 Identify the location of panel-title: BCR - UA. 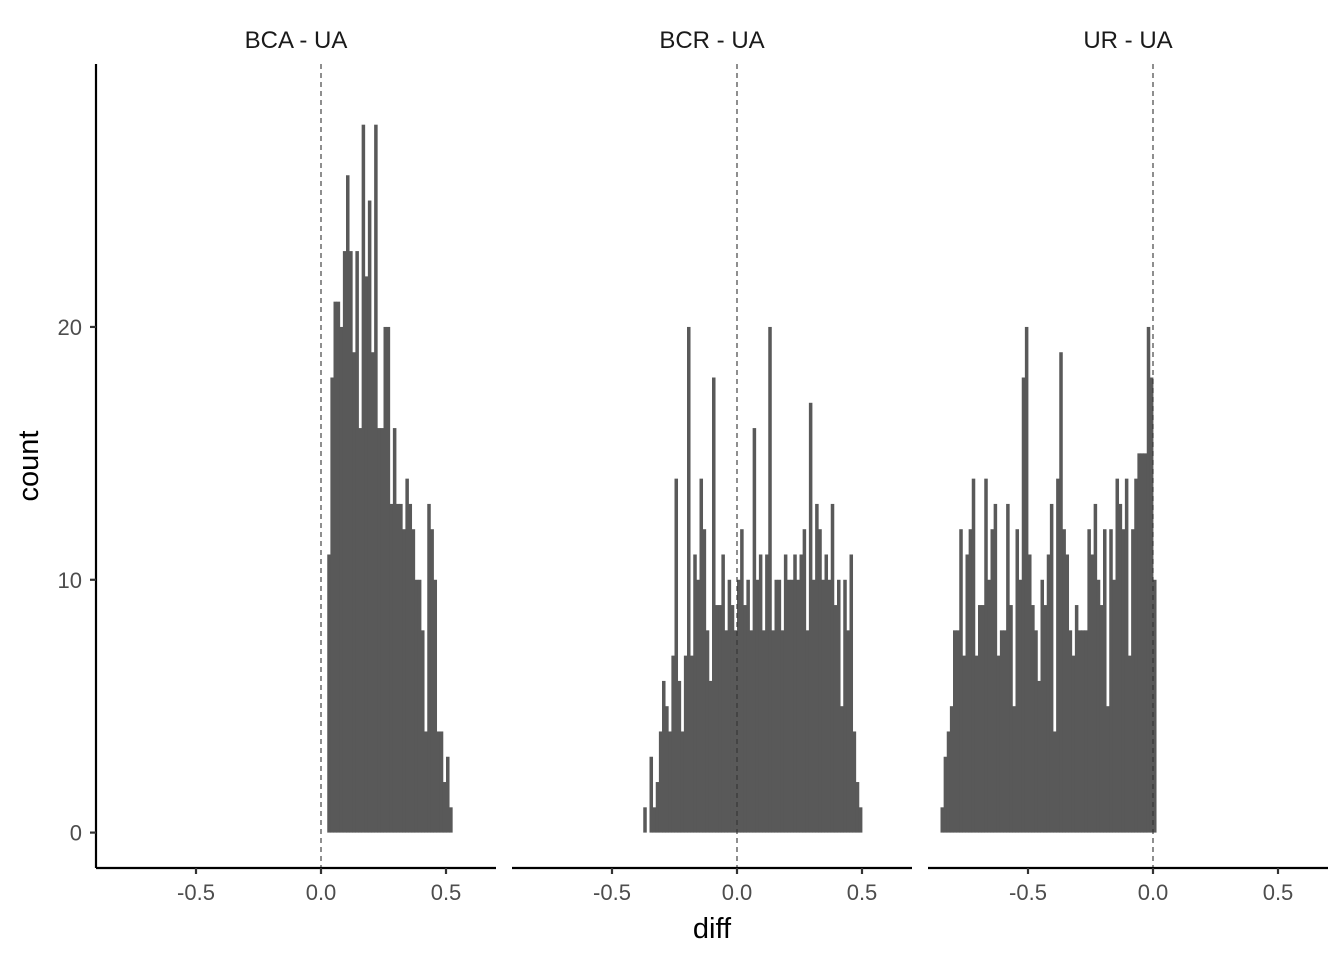
(711, 40).